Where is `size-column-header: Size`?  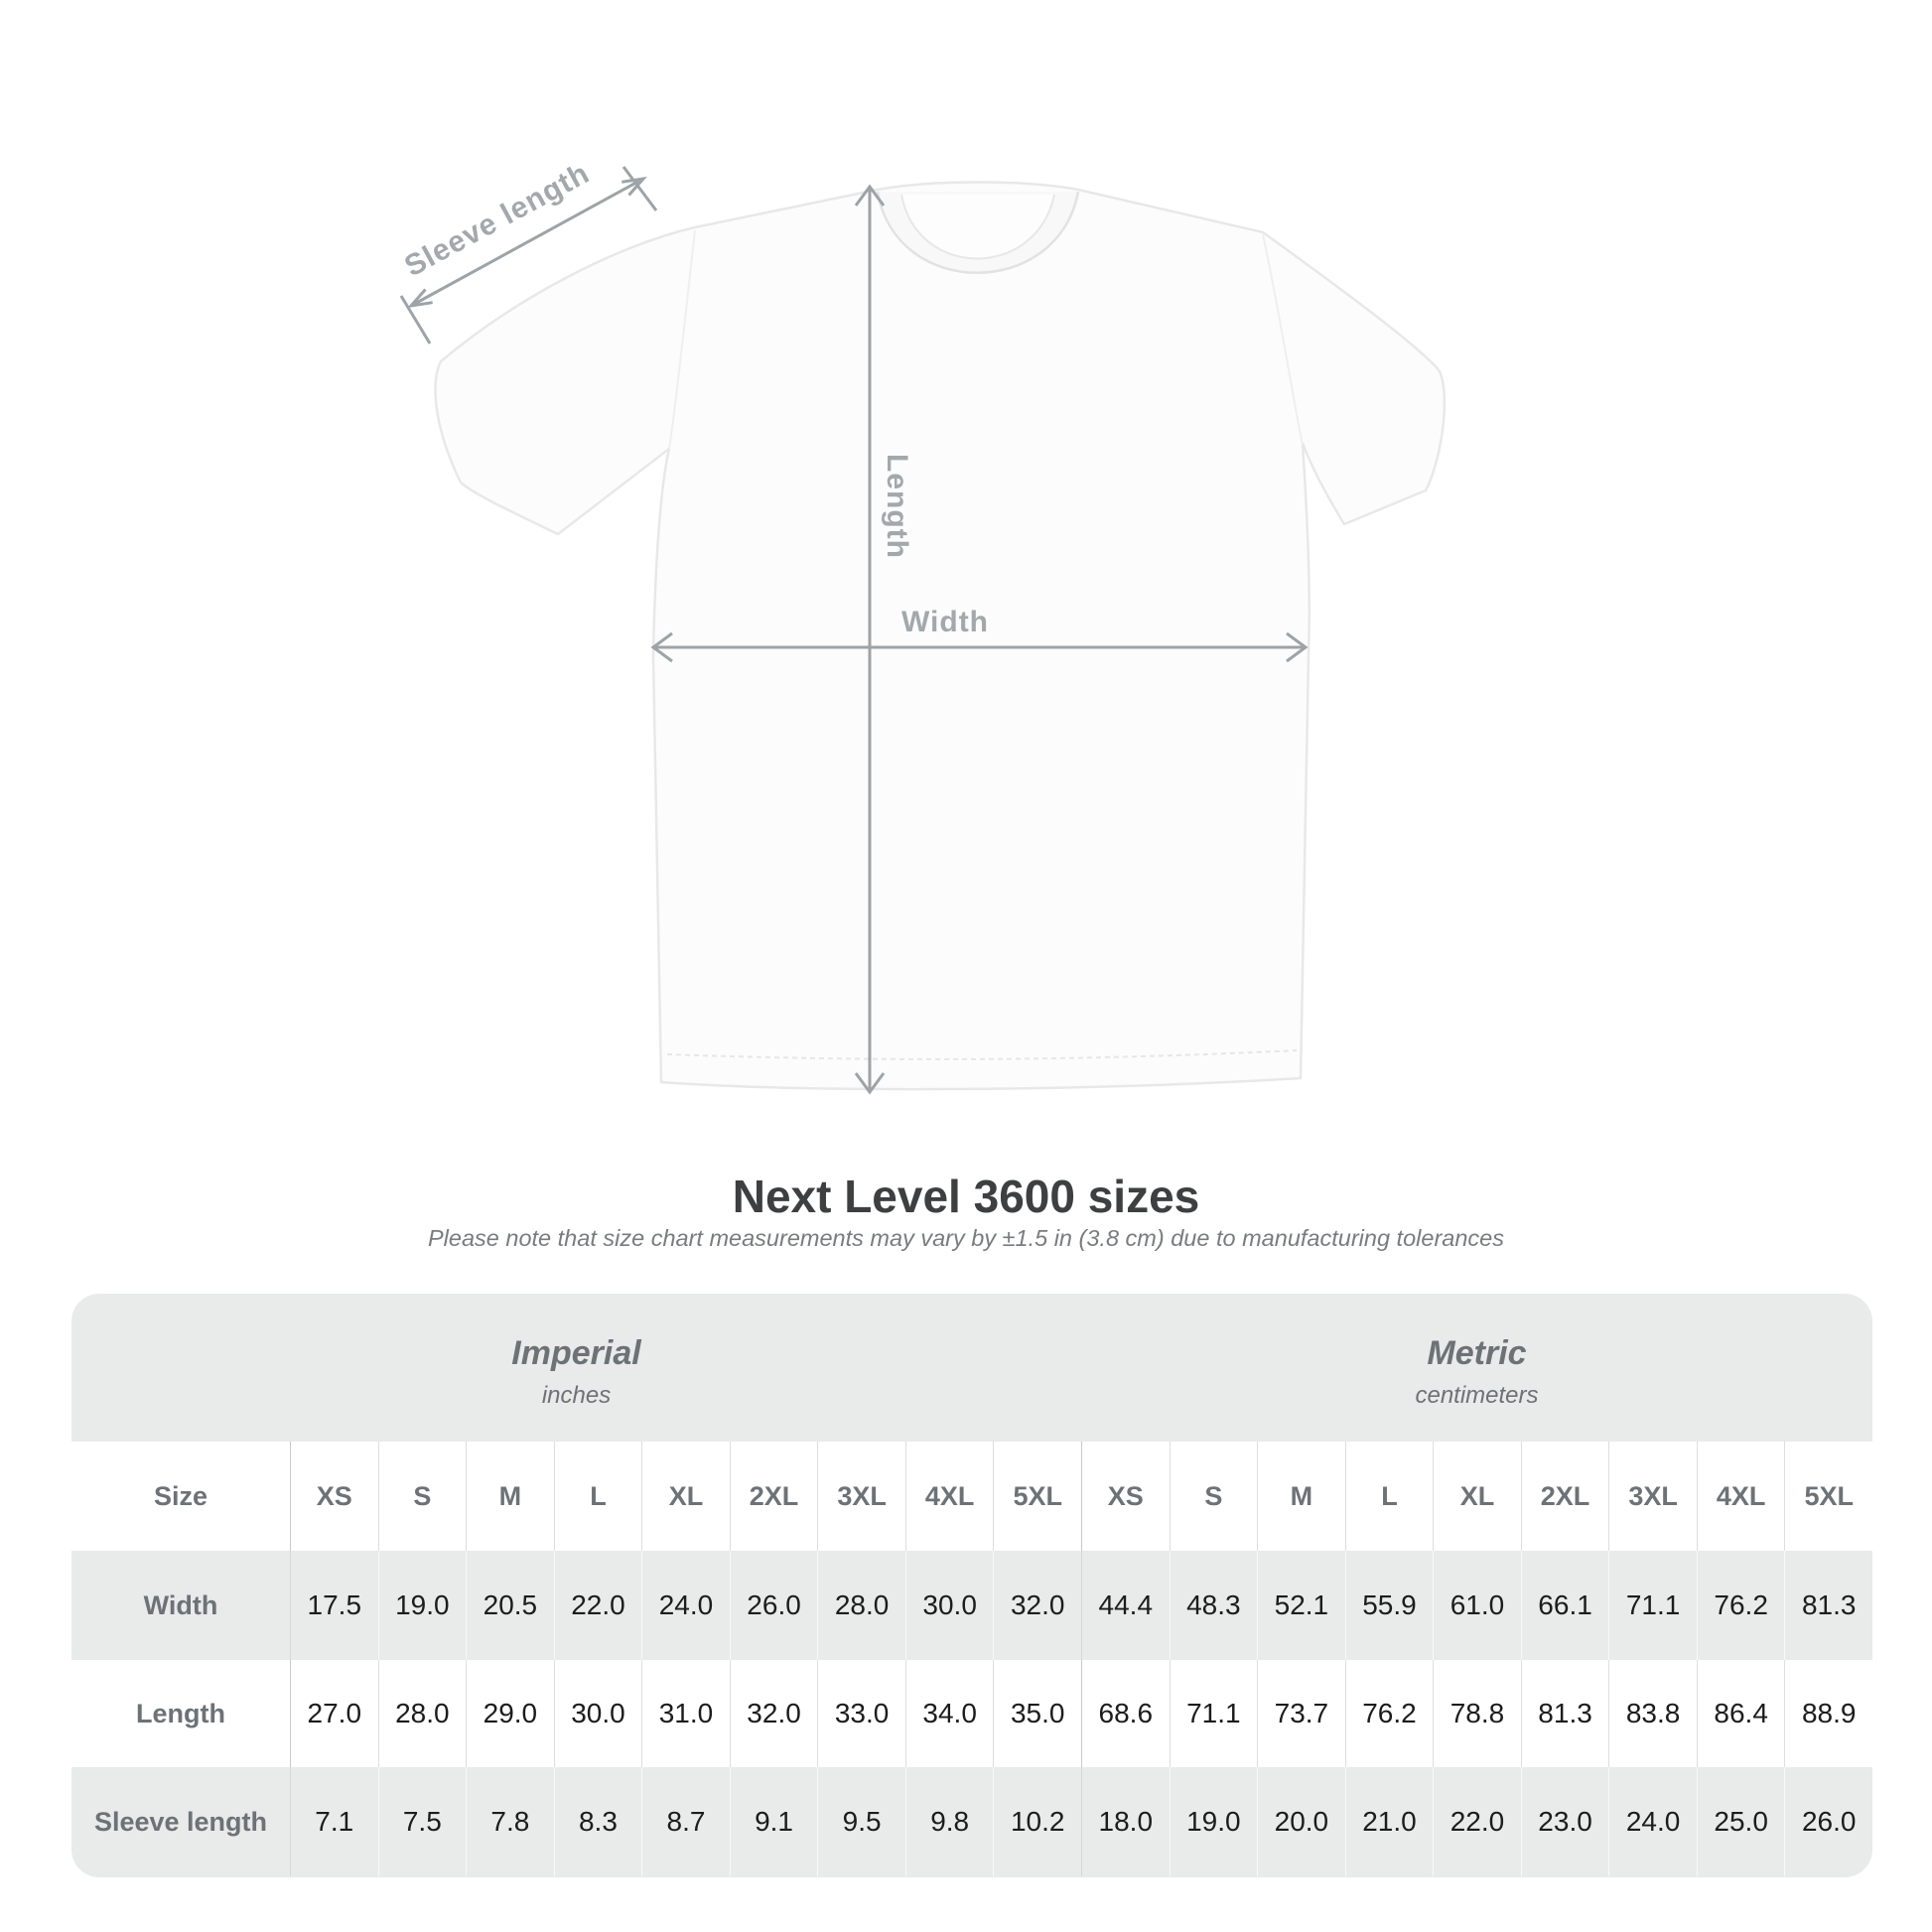
size-column-header: Size is located at coordinates (180, 1496).